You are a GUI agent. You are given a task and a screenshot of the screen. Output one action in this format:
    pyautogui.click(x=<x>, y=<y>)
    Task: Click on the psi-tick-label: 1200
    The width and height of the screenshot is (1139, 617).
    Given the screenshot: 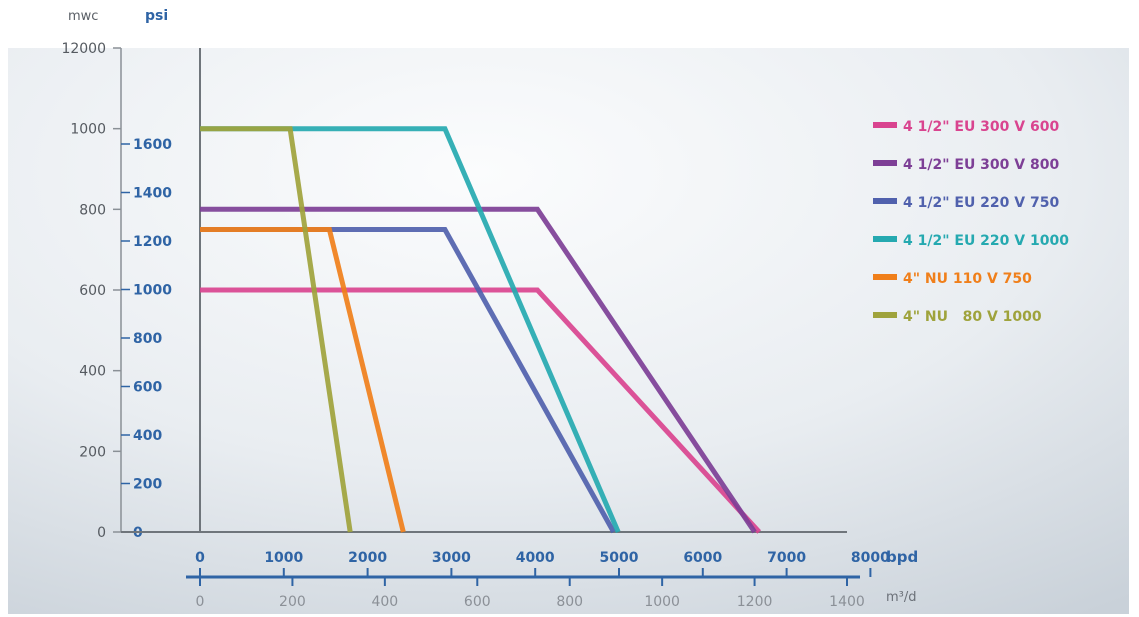 What is the action you would take?
    pyautogui.click(x=152, y=242)
    